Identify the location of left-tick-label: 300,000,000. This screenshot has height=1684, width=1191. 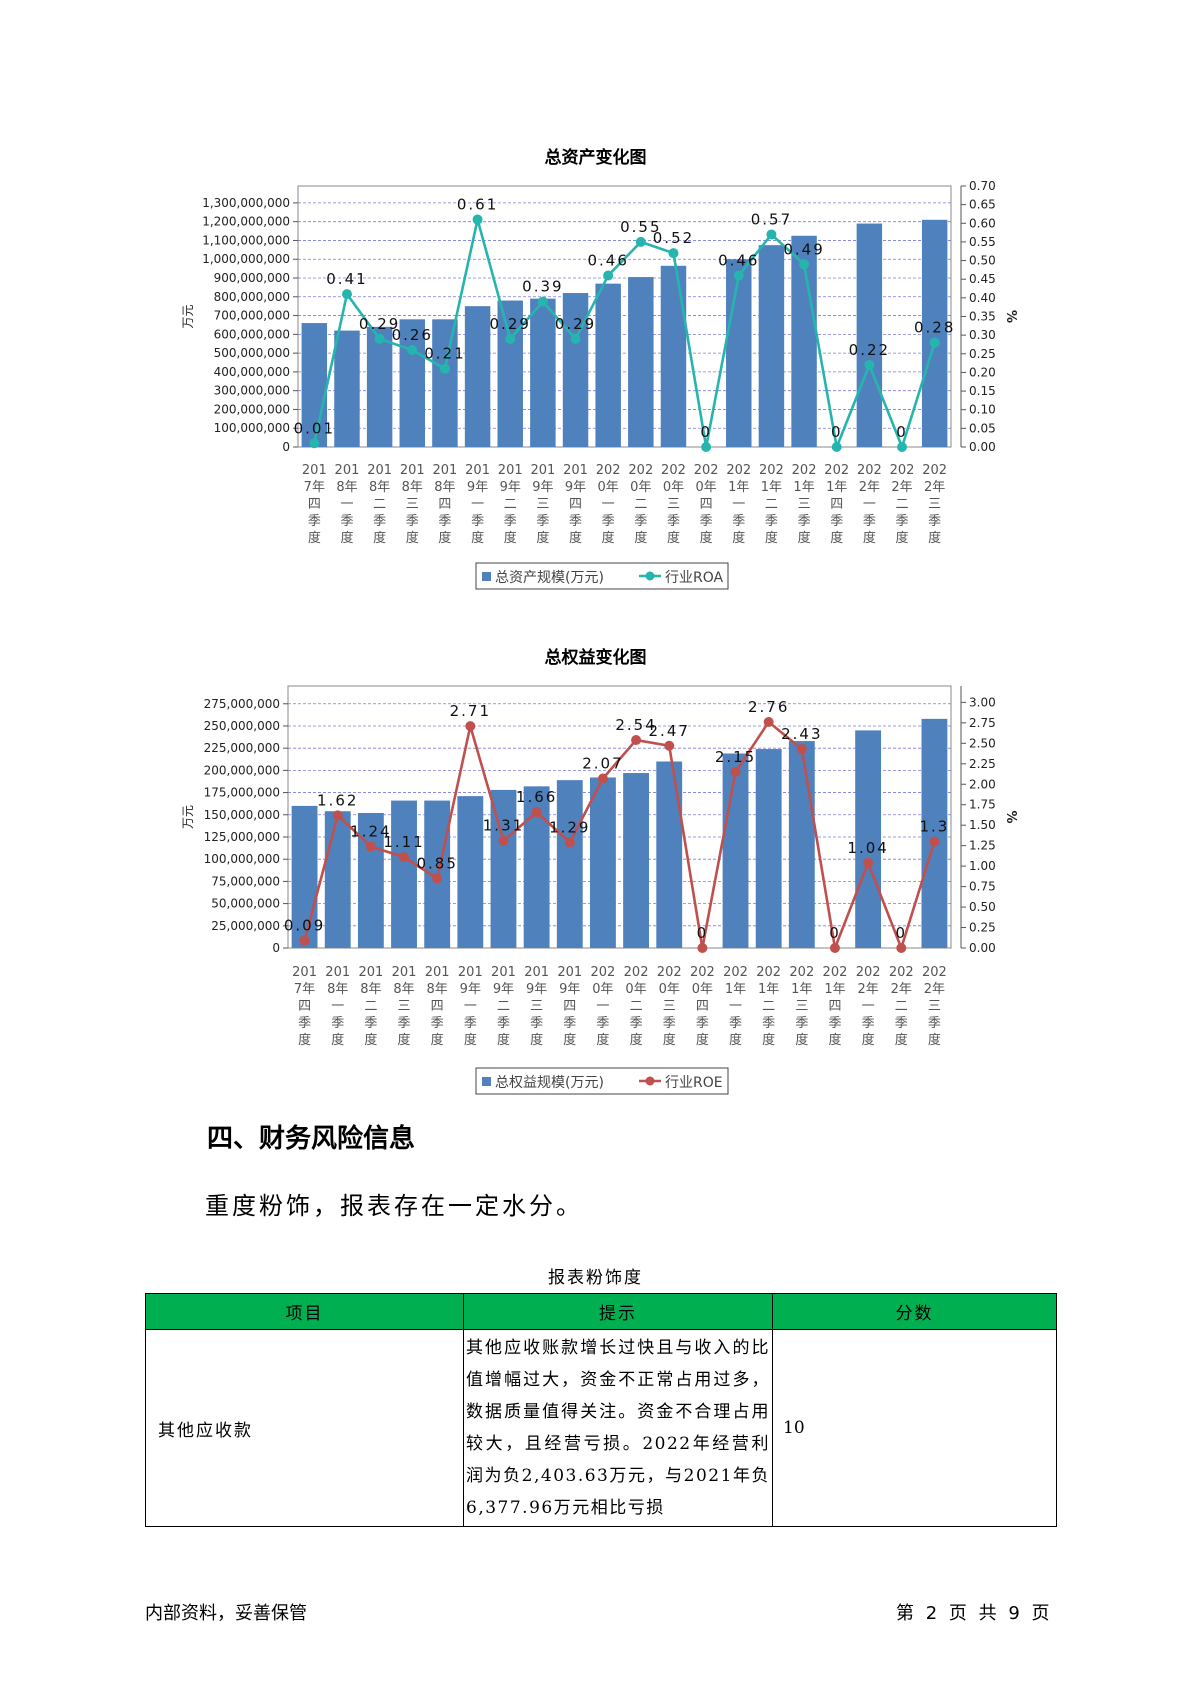
(252, 391).